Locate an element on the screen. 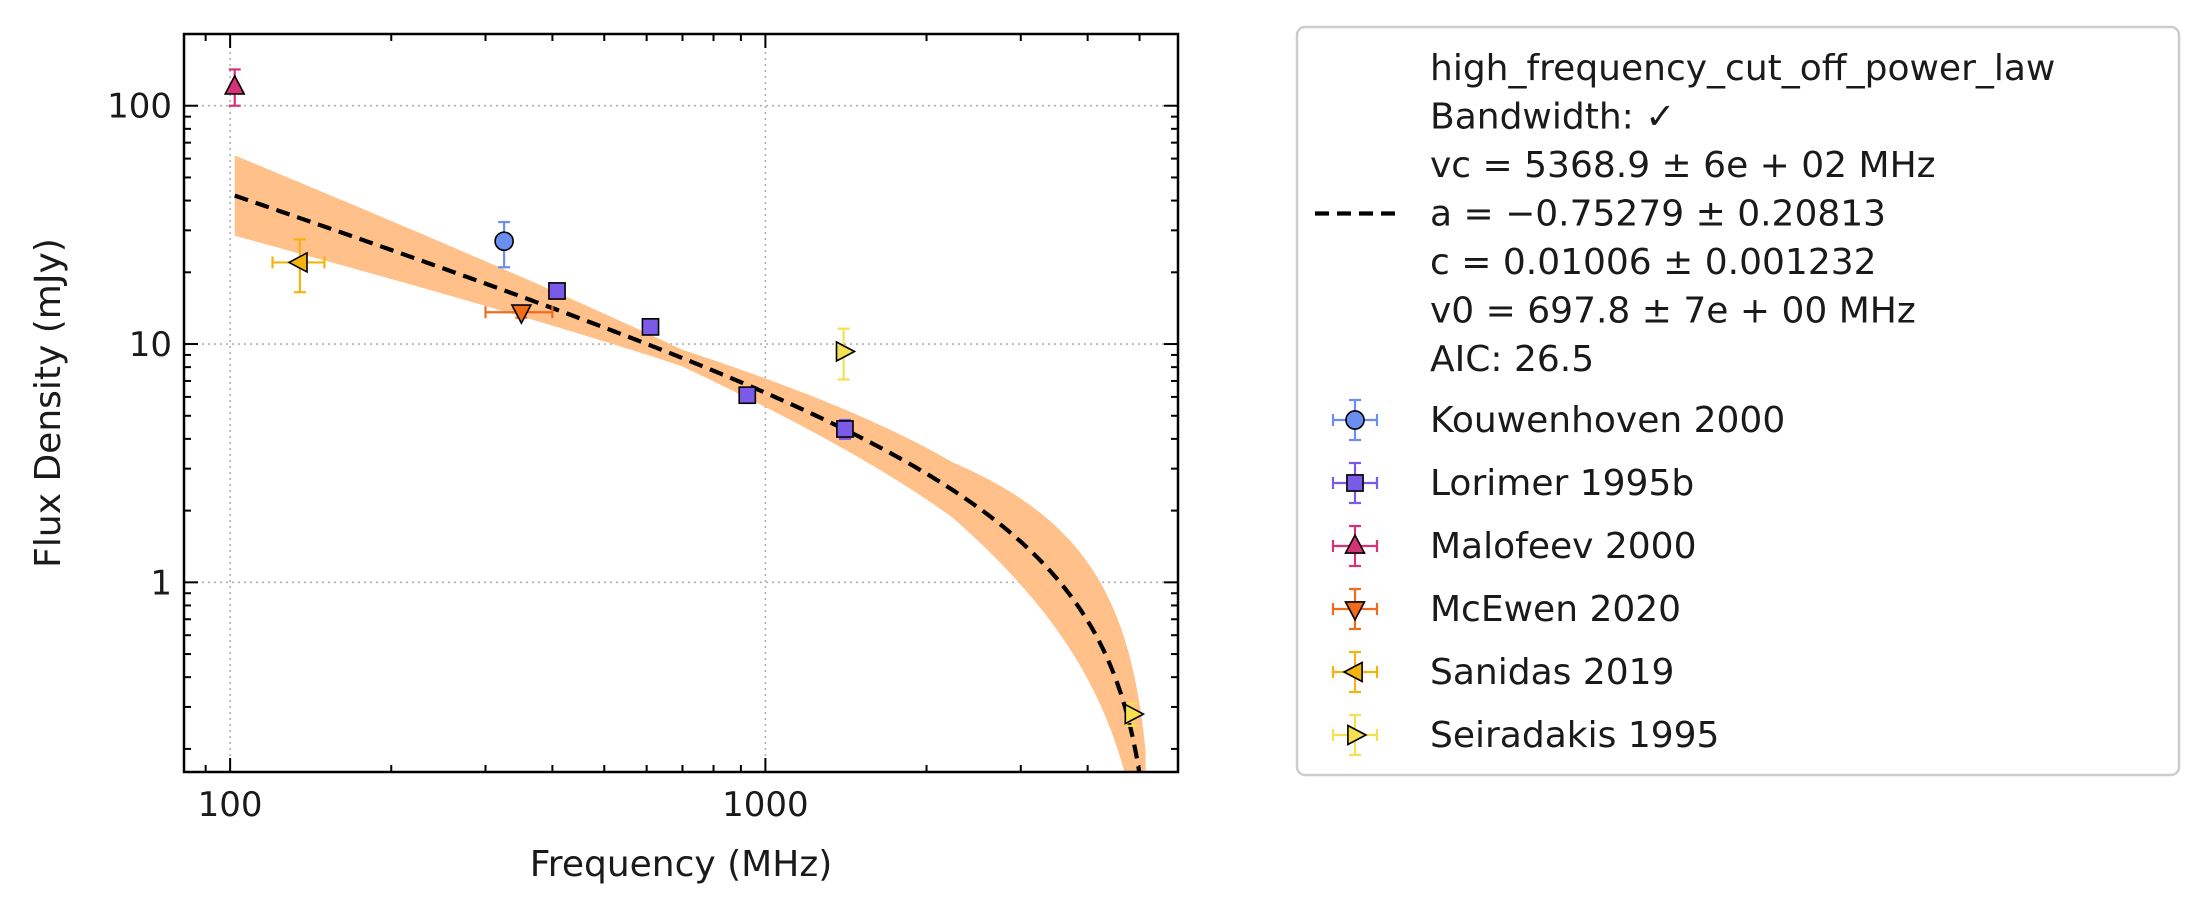 This screenshot has width=2198, height=917. y-axis-label: Flux Density (mJy) is located at coordinates (48, 403).